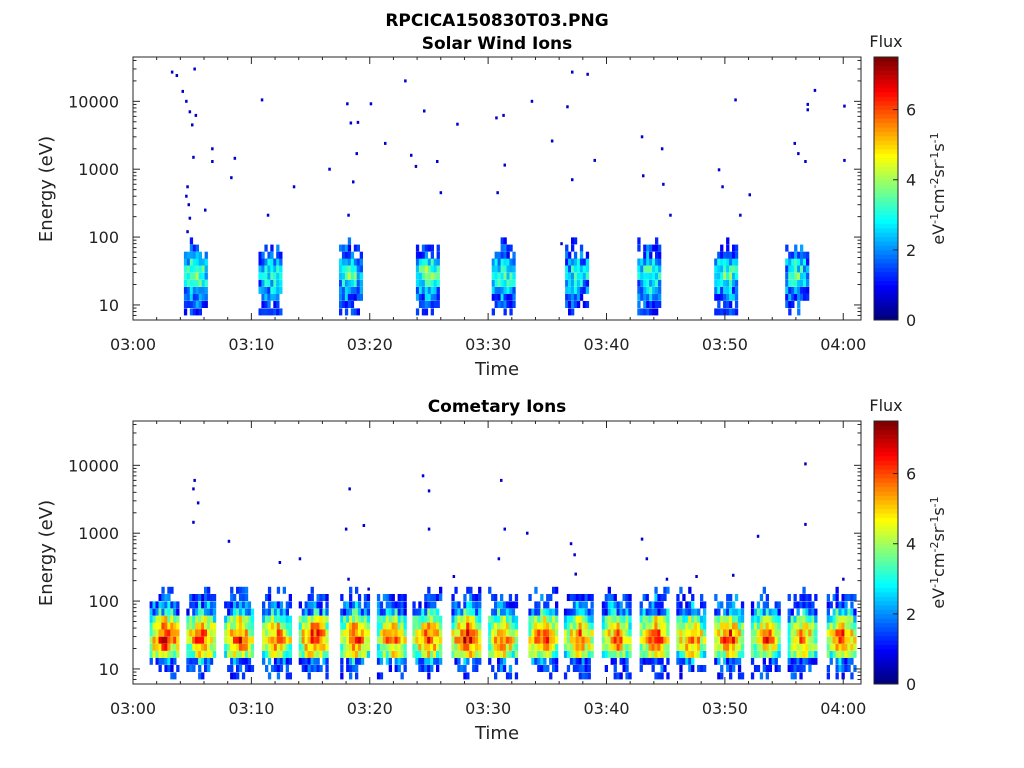 The width and height of the screenshot is (1024, 768). Describe the element at coordinates (251, 708) in the screenshot. I see `x-tick-label: 03:10` at that location.